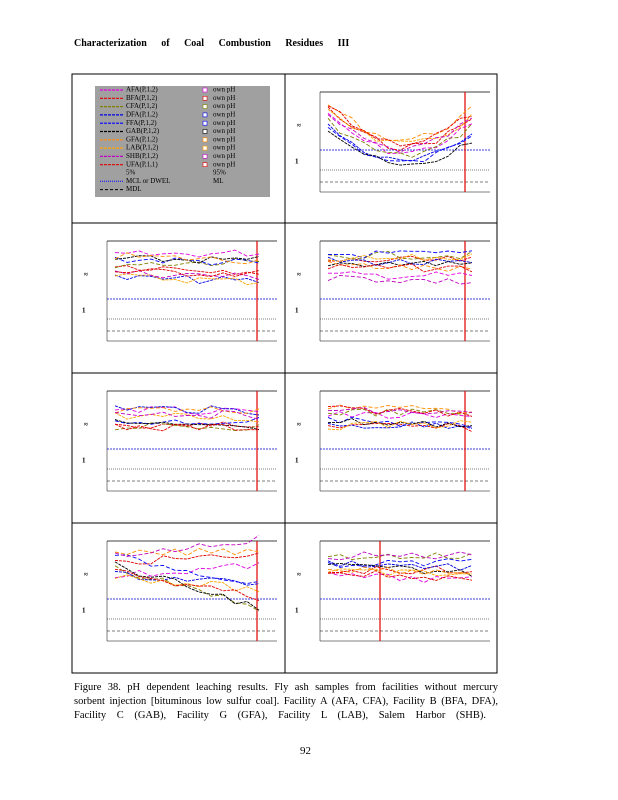 The image size is (618, 800). I want to click on legend-box, so click(182, 141).